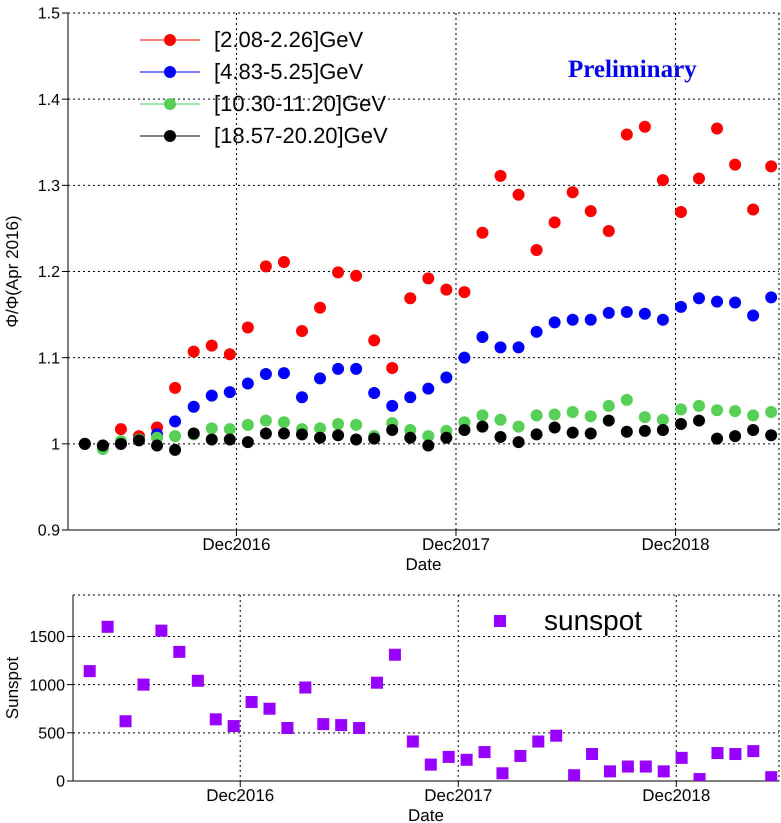  What do you see at coordinates (289, 71) in the screenshot?
I see `legend-label: [4.83-5.25]GeV` at bounding box center [289, 71].